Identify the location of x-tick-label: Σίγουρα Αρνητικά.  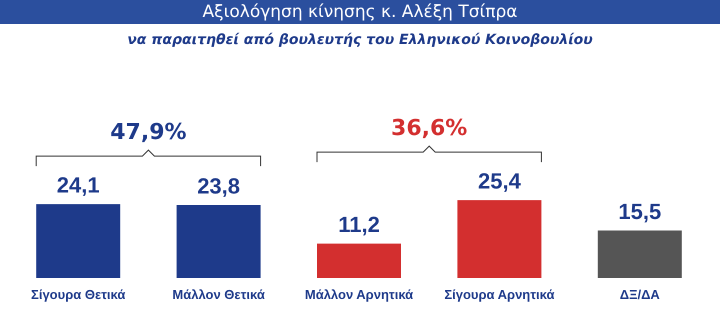
(499, 294).